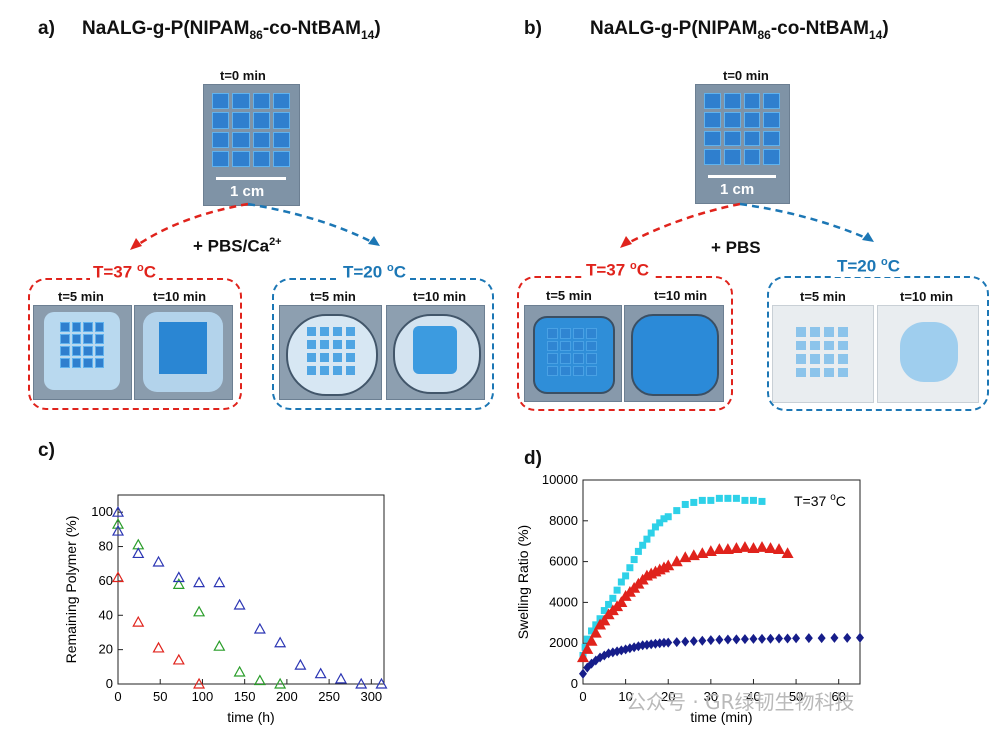 This screenshot has height=738, width=1000. Describe the element at coordinates (625, 696) in the screenshot. I see `x-tick-label: 10` at that location.